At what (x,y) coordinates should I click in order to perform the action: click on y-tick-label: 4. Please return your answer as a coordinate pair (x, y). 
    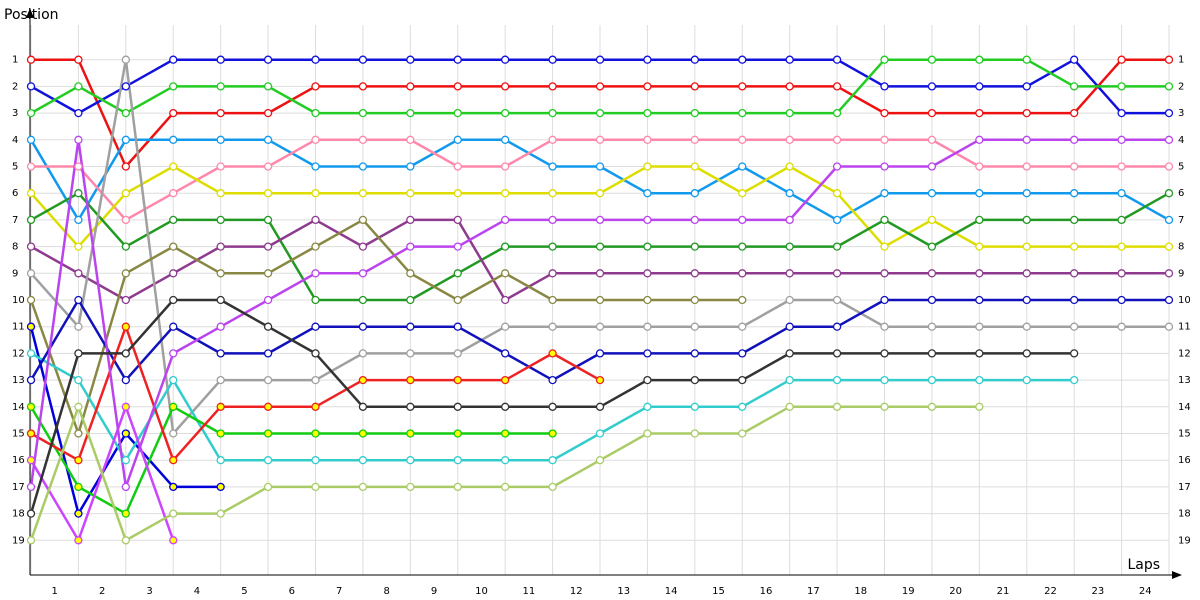
    Looking at the image, I should click on (15, 140).